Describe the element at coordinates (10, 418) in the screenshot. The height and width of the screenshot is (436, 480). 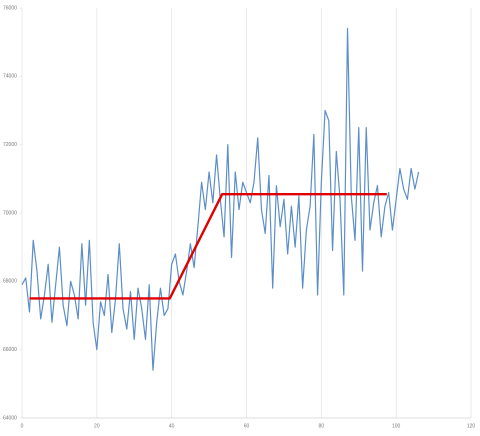
I see `y-tick-label: 64000` at that location.